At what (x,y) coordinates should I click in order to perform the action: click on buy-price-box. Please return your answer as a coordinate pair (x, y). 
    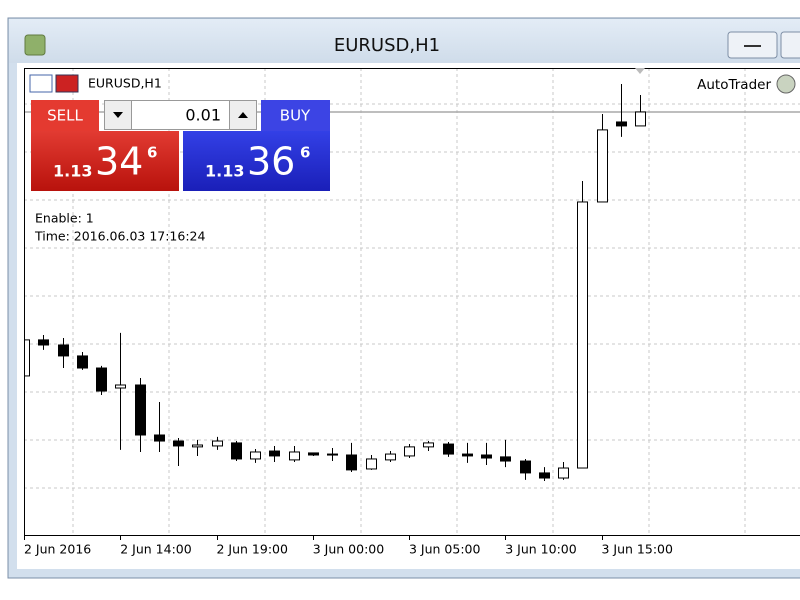
    Looking at the image, I should click on (256, 161).